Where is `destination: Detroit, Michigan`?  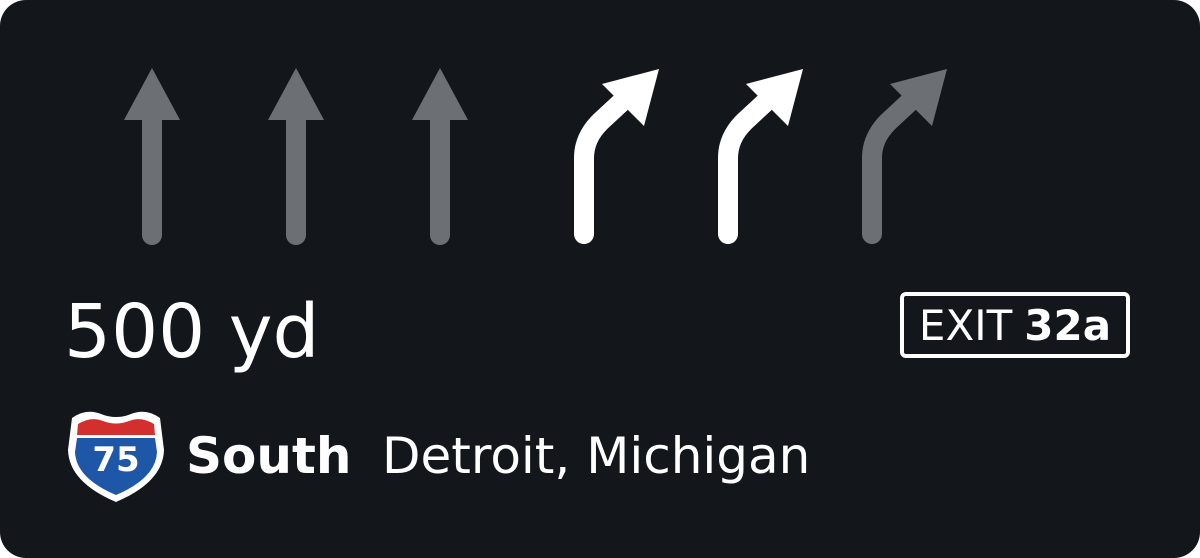
destination: Detroit, Michigan is located at coordinates (596, 456).